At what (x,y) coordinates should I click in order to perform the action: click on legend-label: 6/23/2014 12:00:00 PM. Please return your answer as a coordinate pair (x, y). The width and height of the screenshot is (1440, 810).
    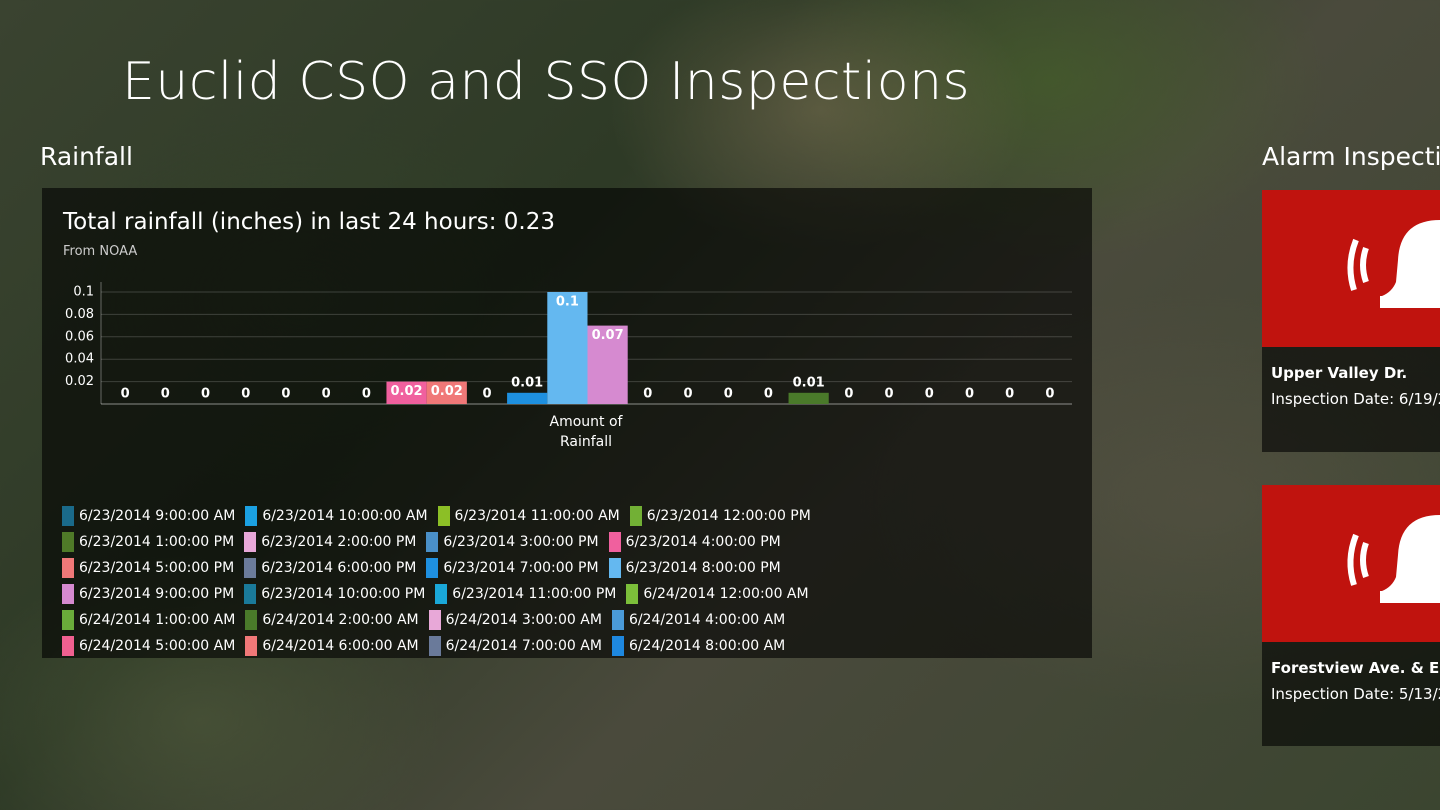
    Looking at the image, I should click on (728, 516).